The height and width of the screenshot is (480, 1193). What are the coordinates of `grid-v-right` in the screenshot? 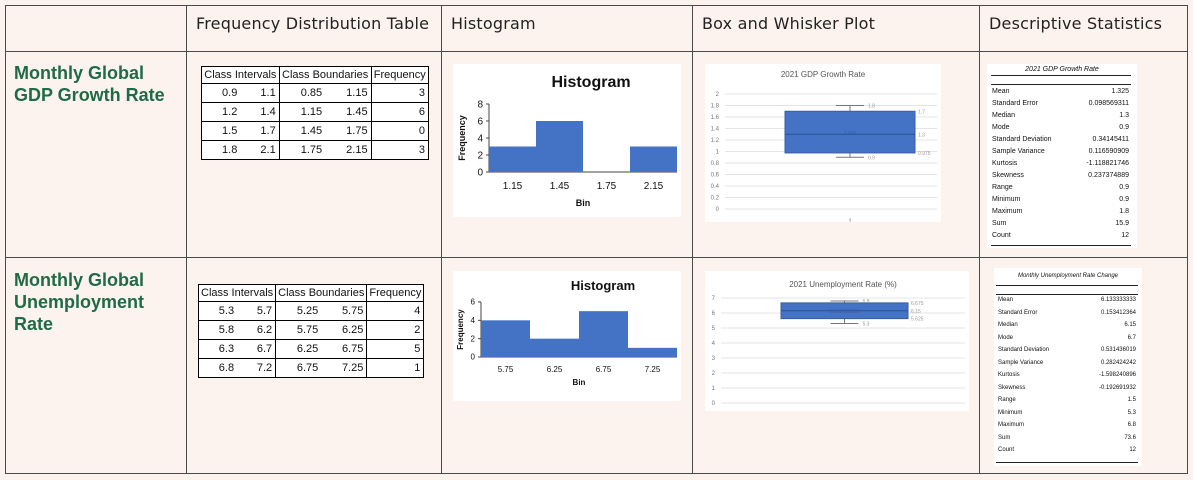 It's located at (1187, 239).